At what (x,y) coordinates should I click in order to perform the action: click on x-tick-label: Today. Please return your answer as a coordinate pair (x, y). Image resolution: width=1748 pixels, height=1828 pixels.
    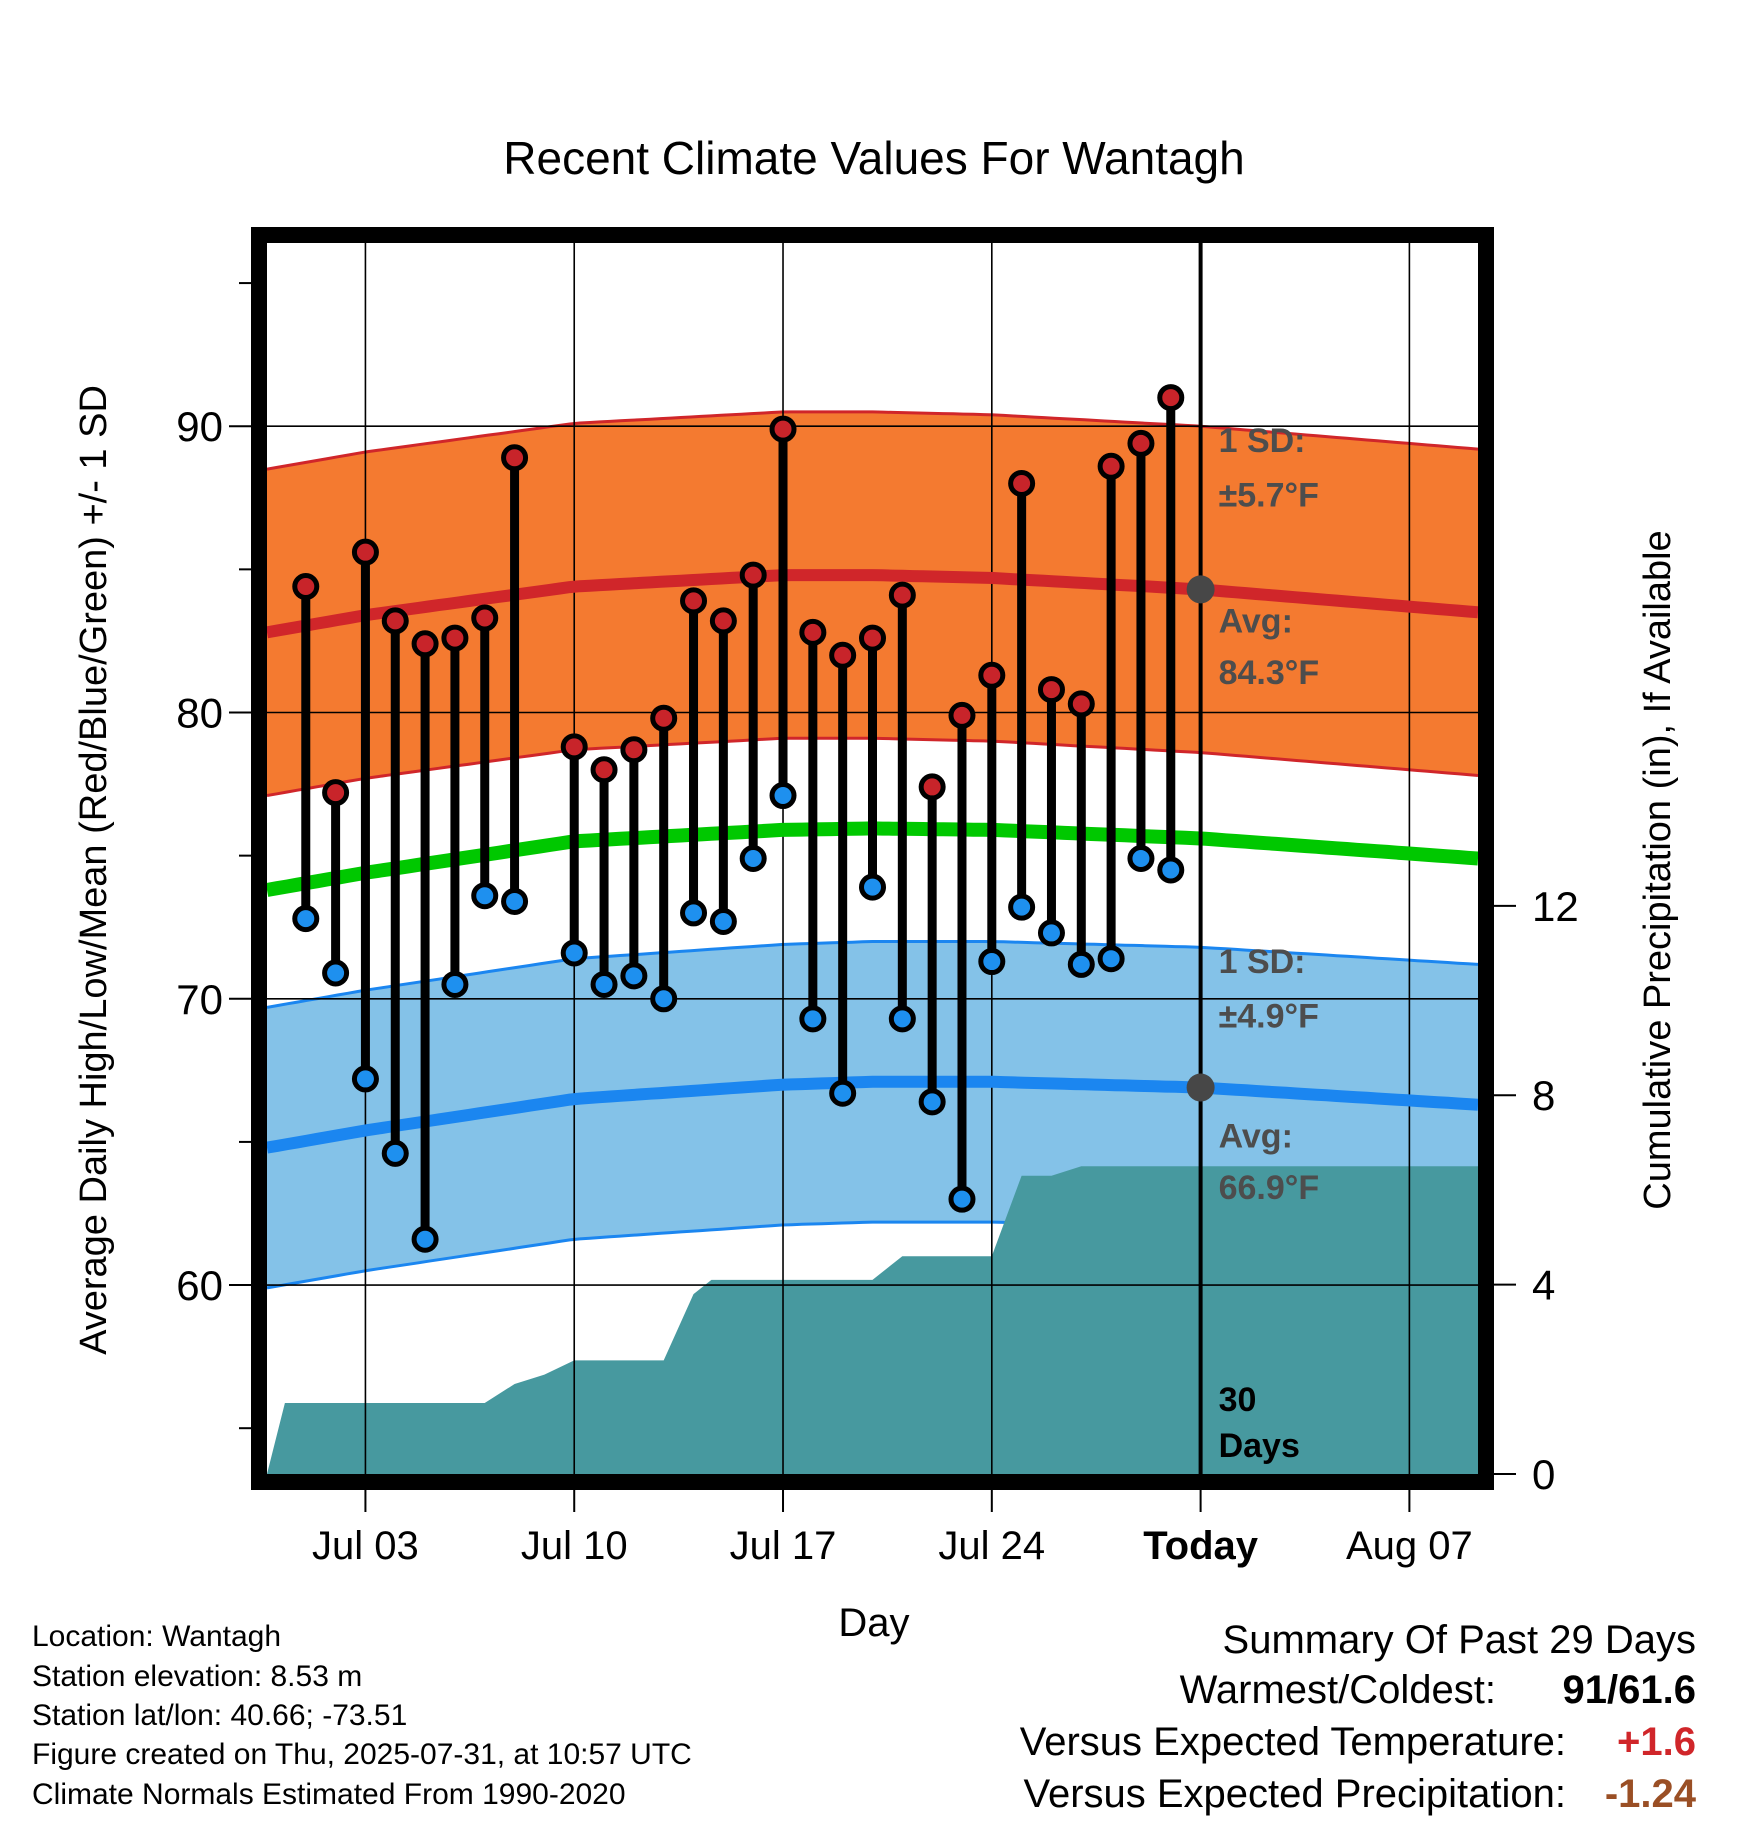
    Looking at the image, I should click on (1201, 1546).